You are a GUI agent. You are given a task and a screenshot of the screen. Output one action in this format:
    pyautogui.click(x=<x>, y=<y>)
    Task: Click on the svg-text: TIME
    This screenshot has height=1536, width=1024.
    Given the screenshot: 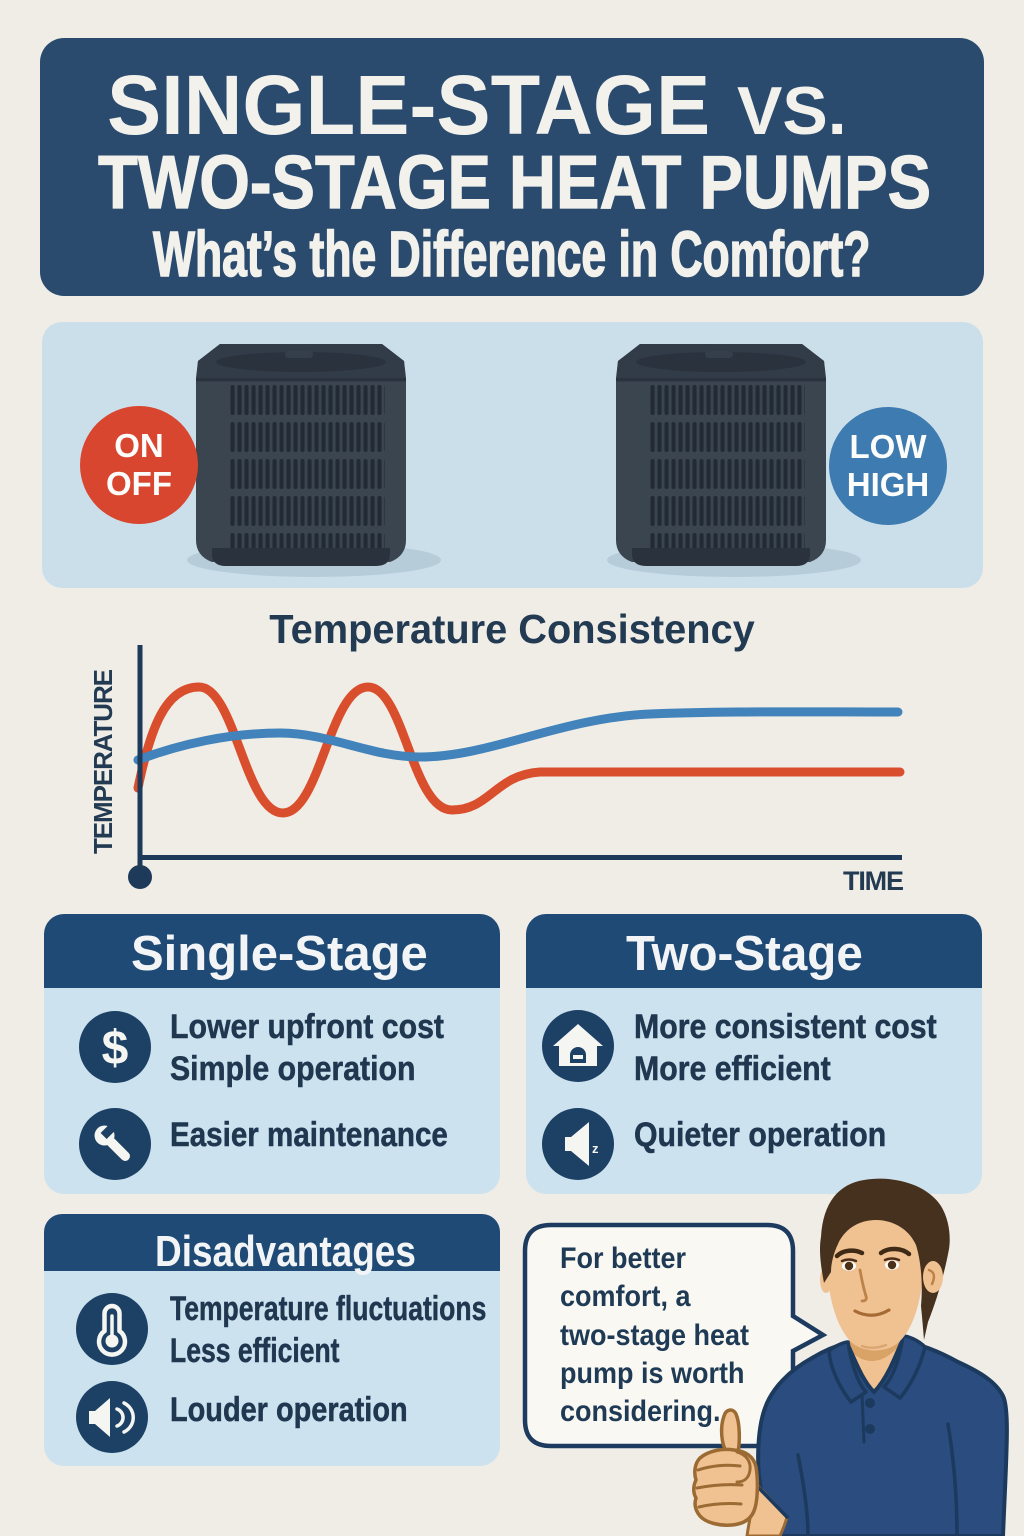 What is the action you would take?
    pyautogui.click(x=873, y=881)
    